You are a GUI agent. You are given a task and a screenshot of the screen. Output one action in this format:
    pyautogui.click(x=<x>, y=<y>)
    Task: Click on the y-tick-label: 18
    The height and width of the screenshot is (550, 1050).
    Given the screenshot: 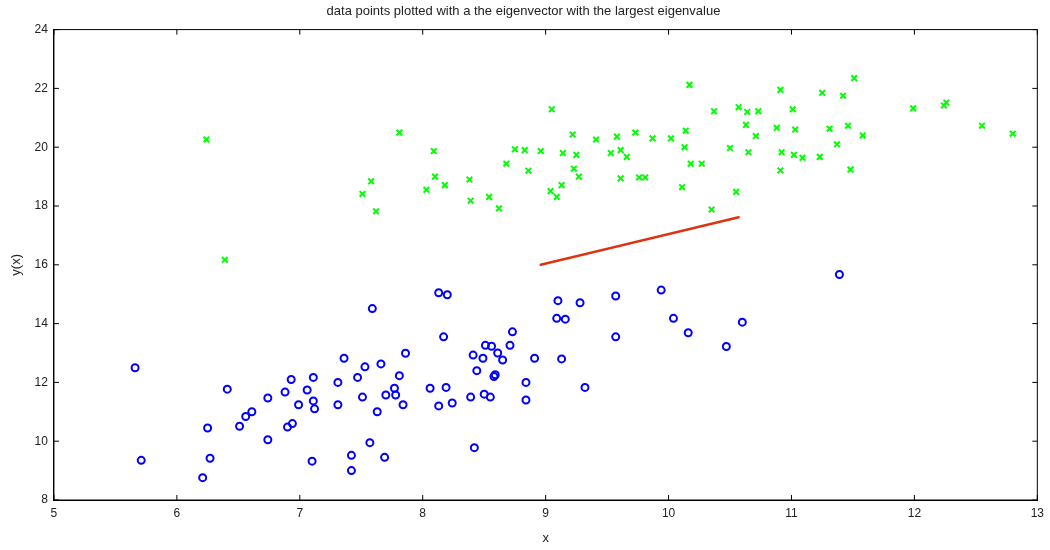 What is the action you would take?
    pyautogui.click(x=41, y=205)
    